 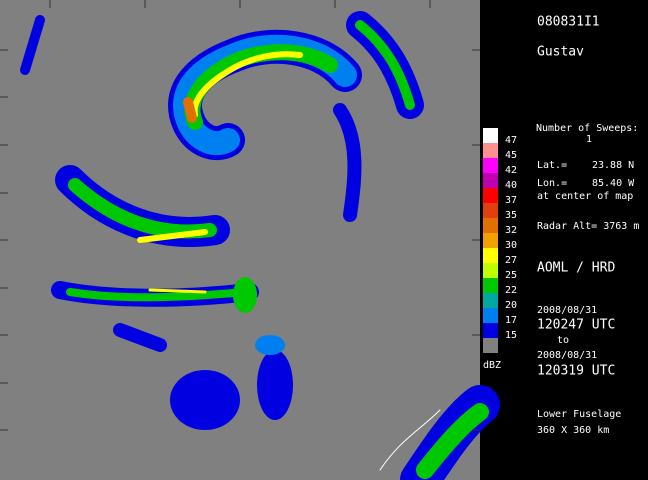 I want to click on scale-label: 30, so click(x=511, y=245).